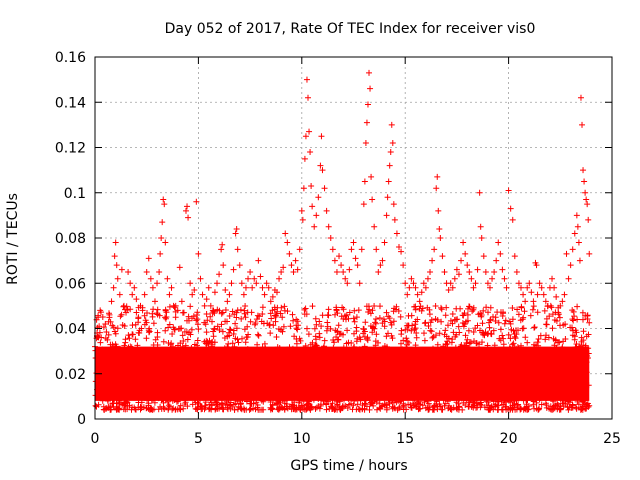 Image resolution: width=640 pixels, height=480 pixels. Describe the element at coordinates (198, 439) in the screenshot. I see `x-tick-label: 5` at that location.